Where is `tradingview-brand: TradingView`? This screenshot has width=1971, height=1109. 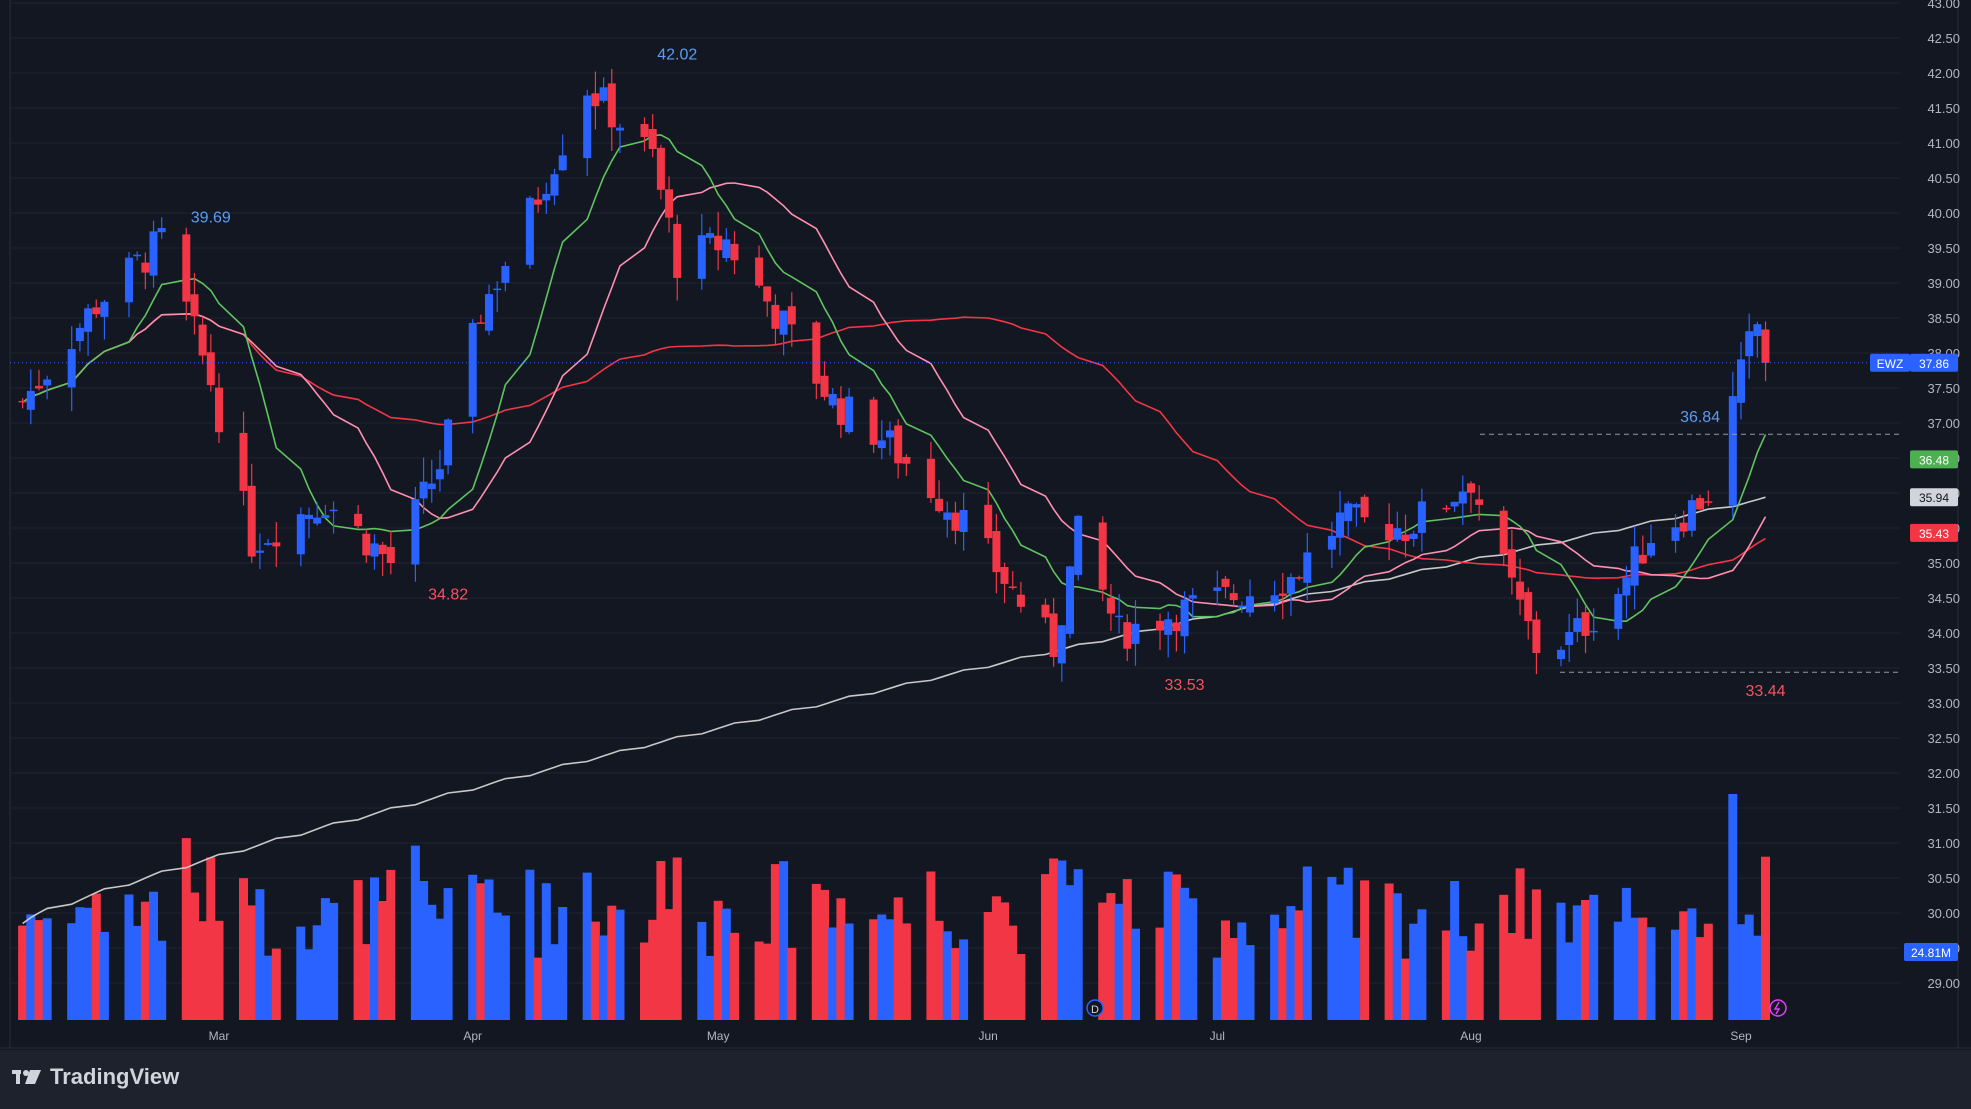
tradingview-brand: TradingView is located at coordinates (95, 1077).